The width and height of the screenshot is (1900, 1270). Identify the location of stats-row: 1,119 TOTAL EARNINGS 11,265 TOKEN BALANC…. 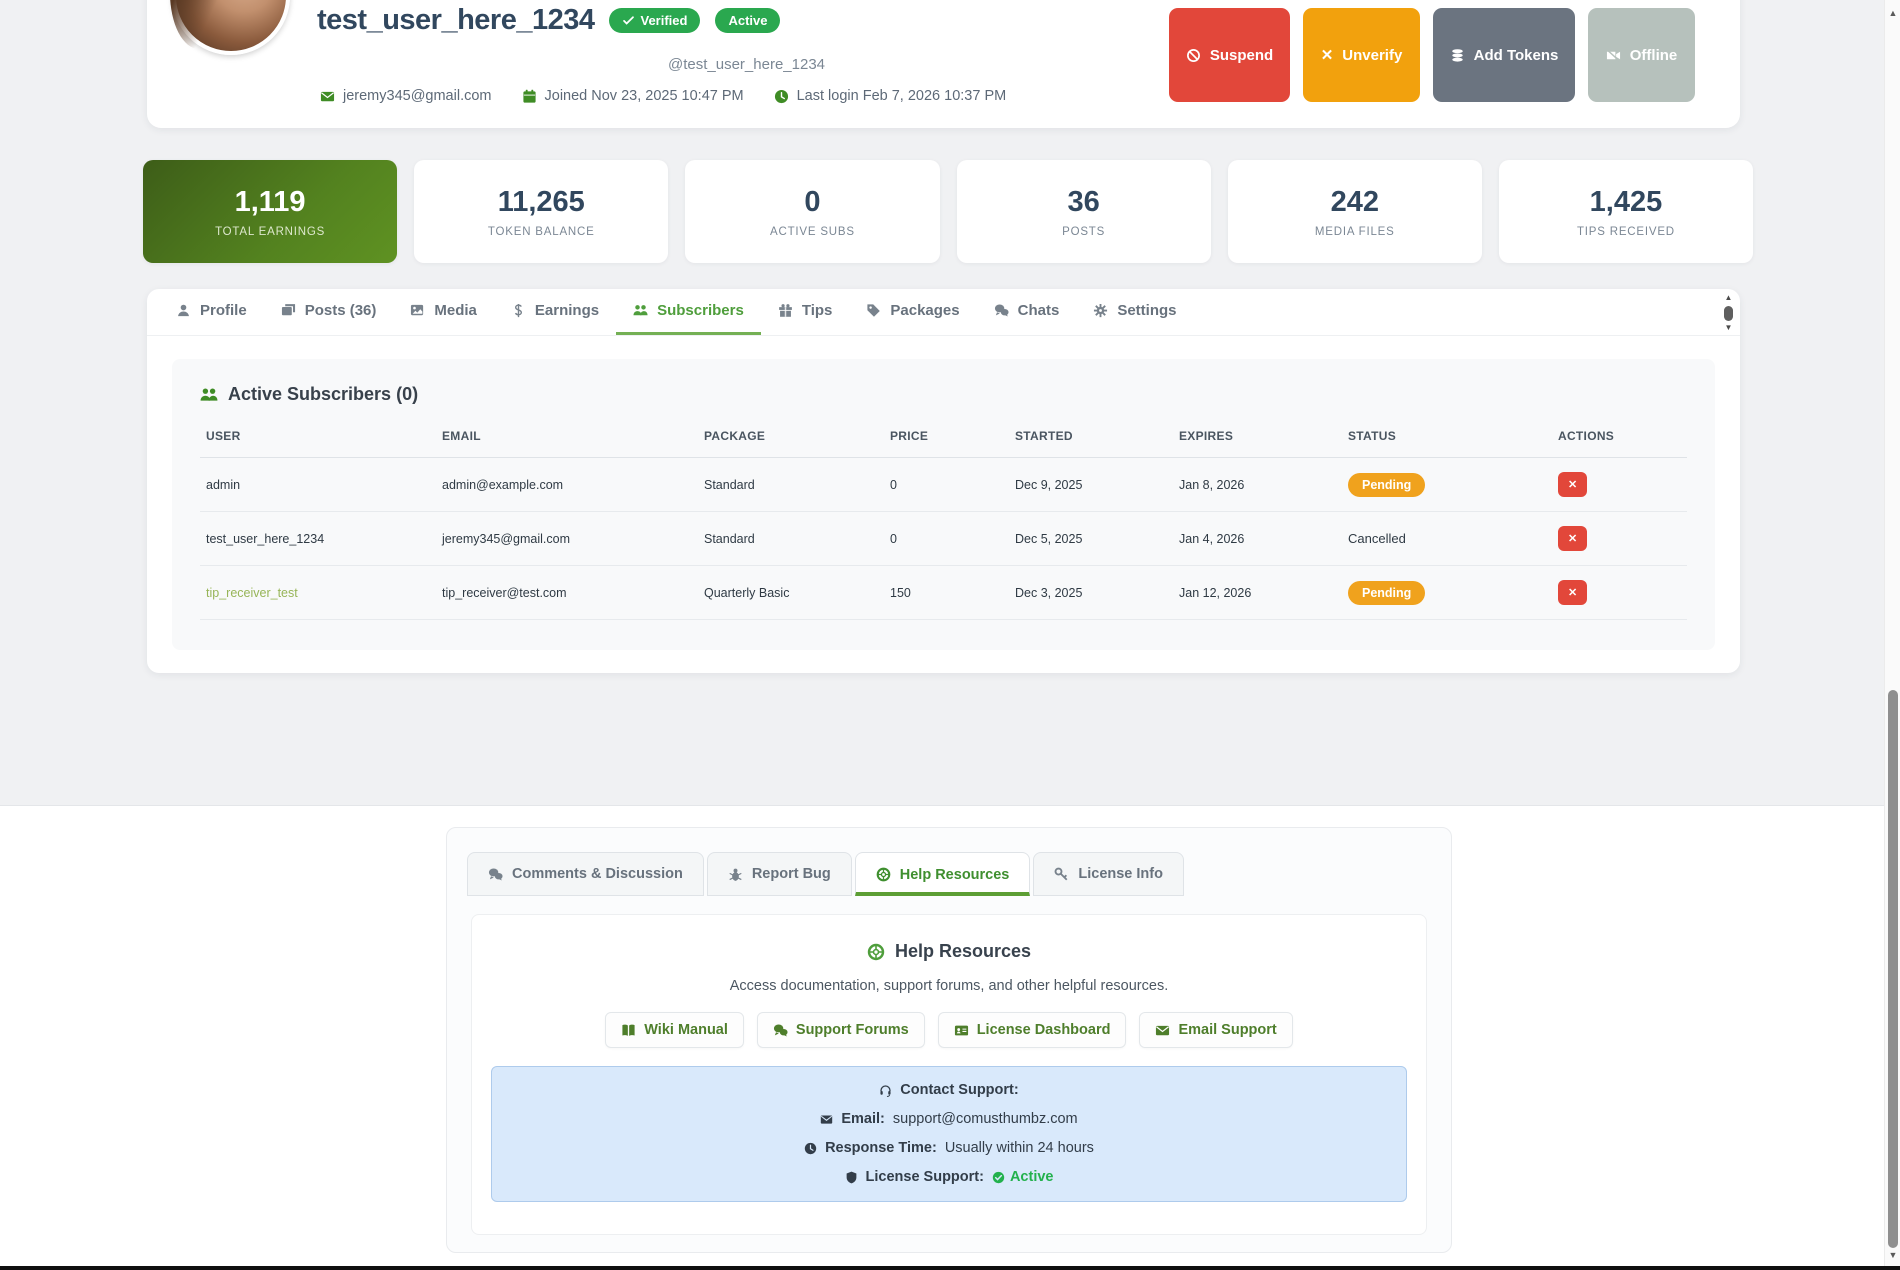
(948, 211).